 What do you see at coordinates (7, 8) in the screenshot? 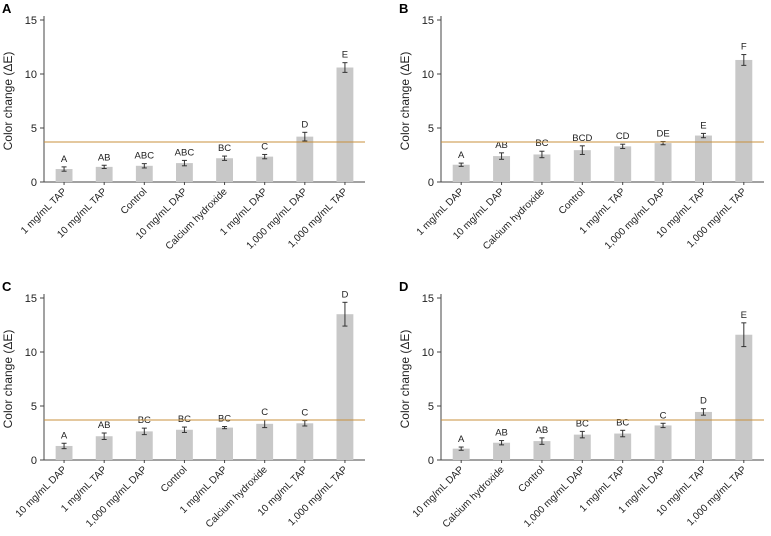
I see `panel-label: A` at bounding box center [7, 8].